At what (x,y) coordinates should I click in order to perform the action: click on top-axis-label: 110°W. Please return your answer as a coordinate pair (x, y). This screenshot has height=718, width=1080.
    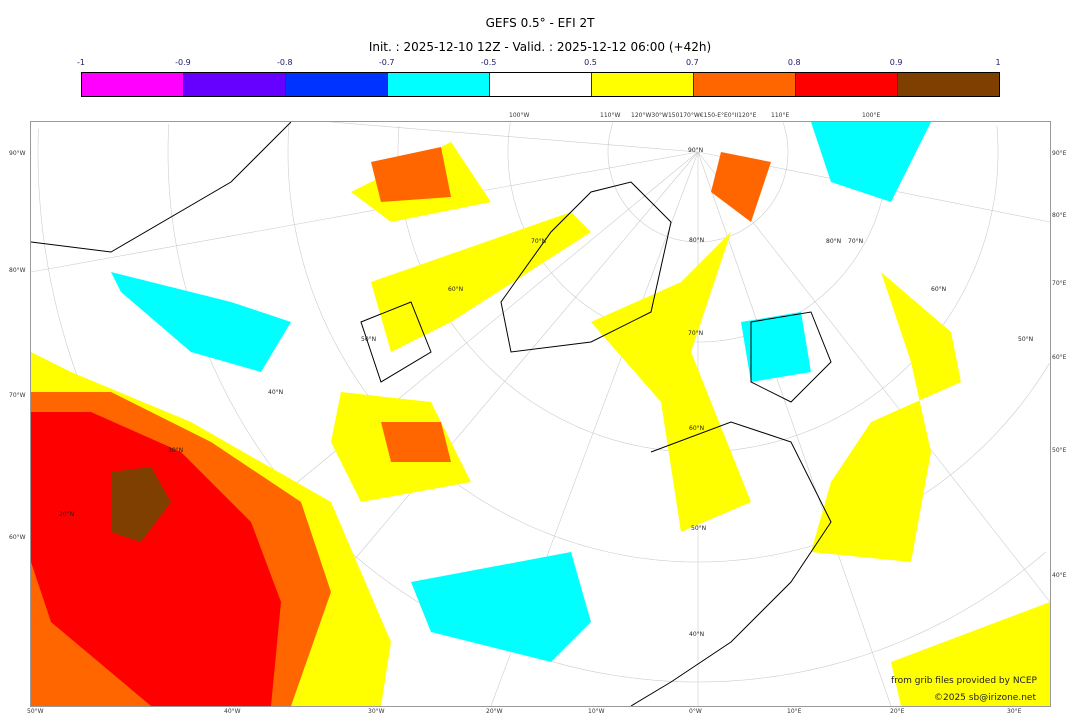
    Looking at the image, I should click on (610, 115).